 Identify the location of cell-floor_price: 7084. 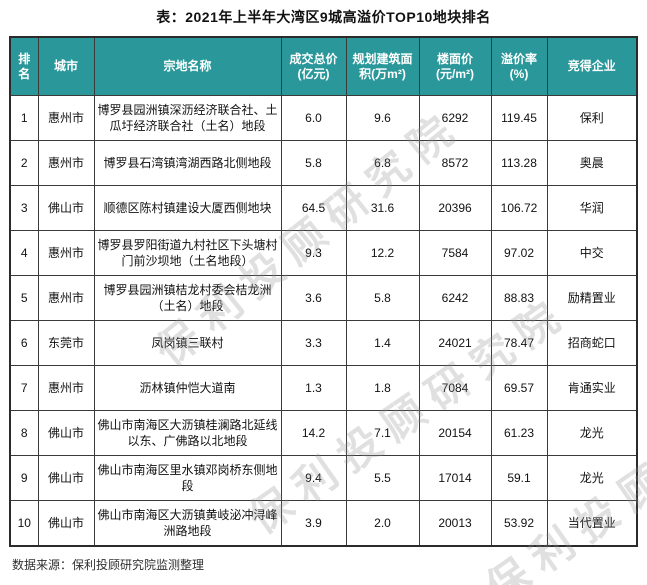
(455, 388).